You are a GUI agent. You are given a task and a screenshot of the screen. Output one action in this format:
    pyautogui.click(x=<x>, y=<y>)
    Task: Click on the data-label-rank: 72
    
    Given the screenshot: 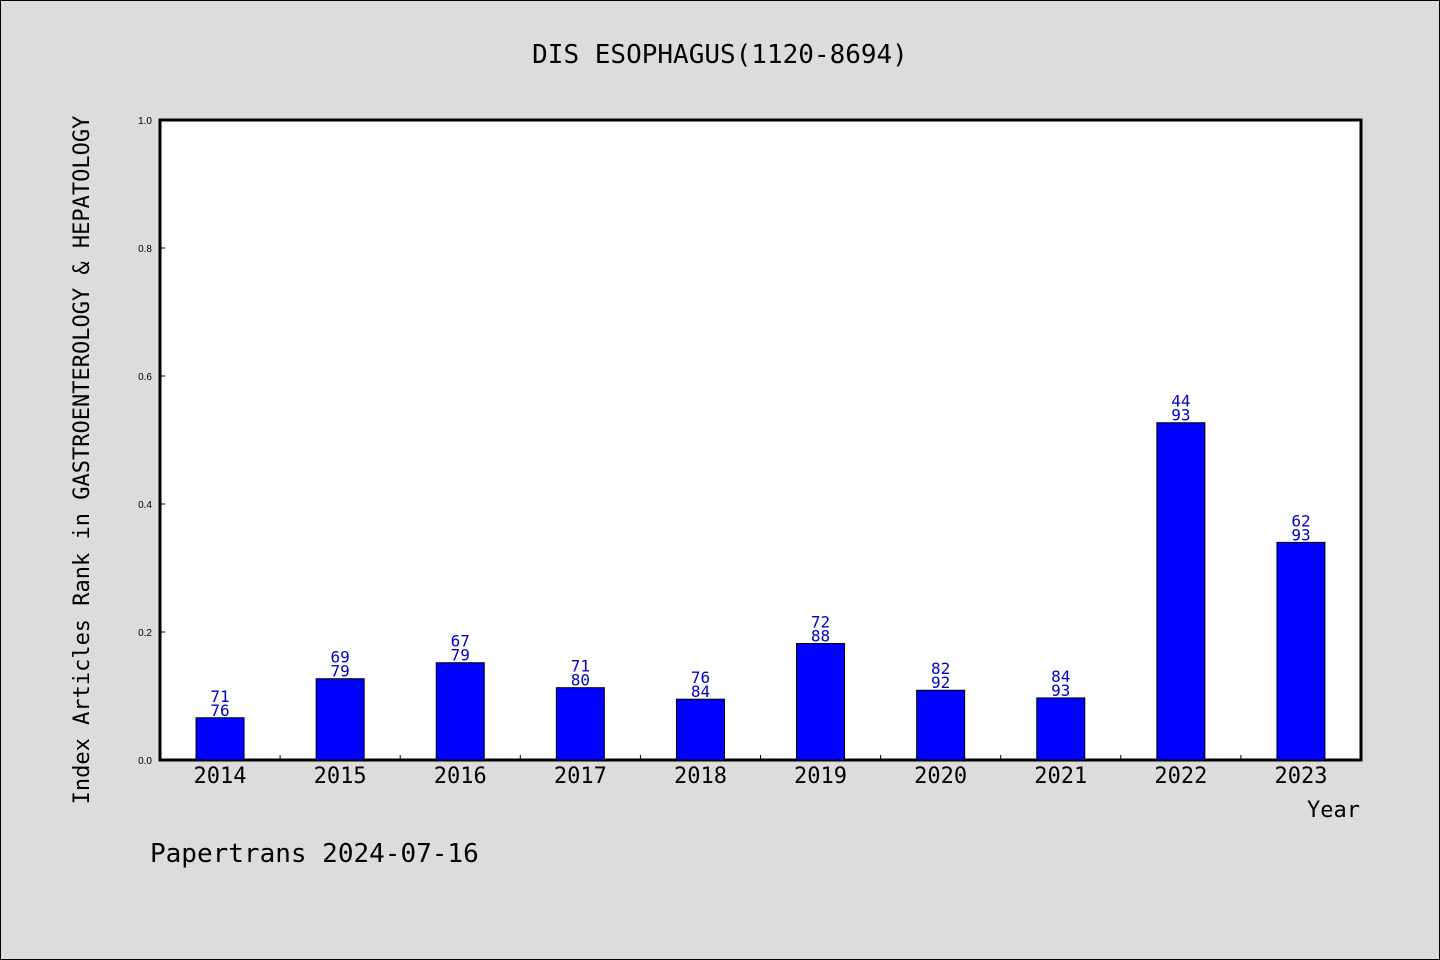 What is the action you would take?
    pyautogui.click(x=820, y=622)
    